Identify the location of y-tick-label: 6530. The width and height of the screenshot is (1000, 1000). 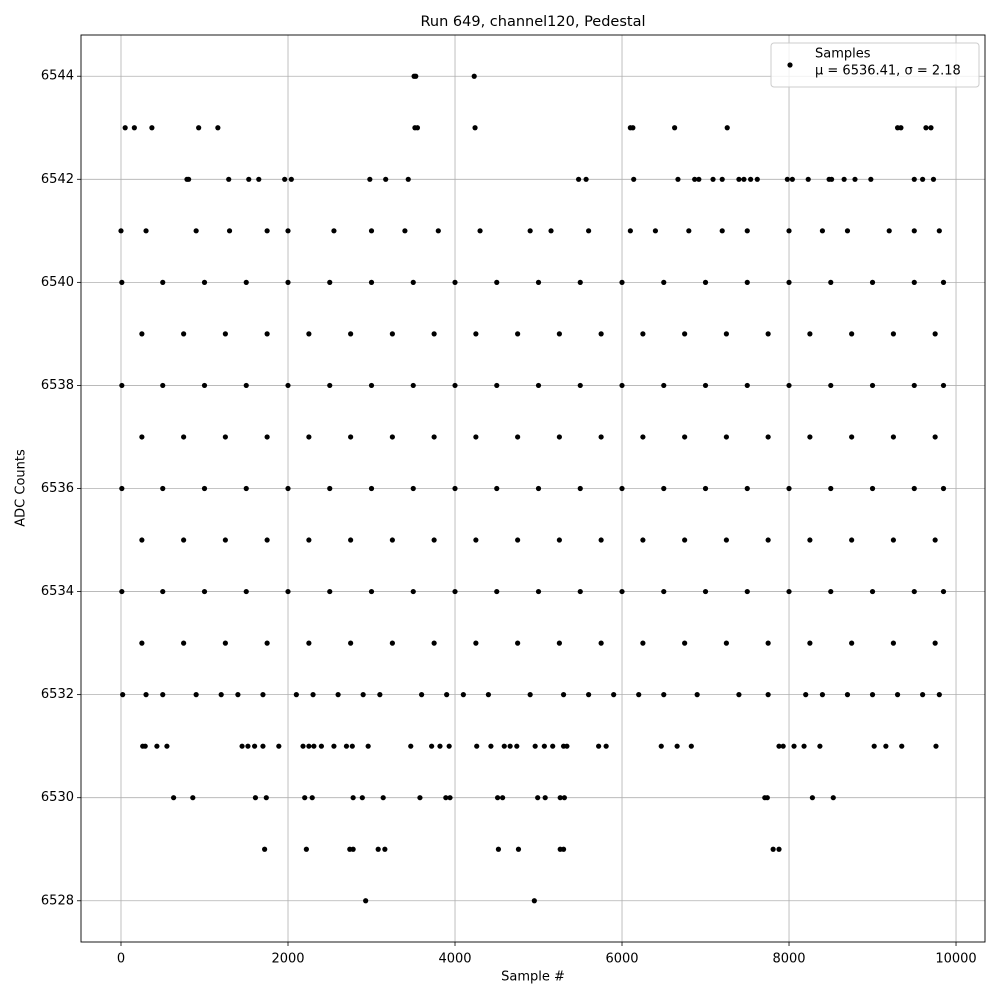
(57, 797).